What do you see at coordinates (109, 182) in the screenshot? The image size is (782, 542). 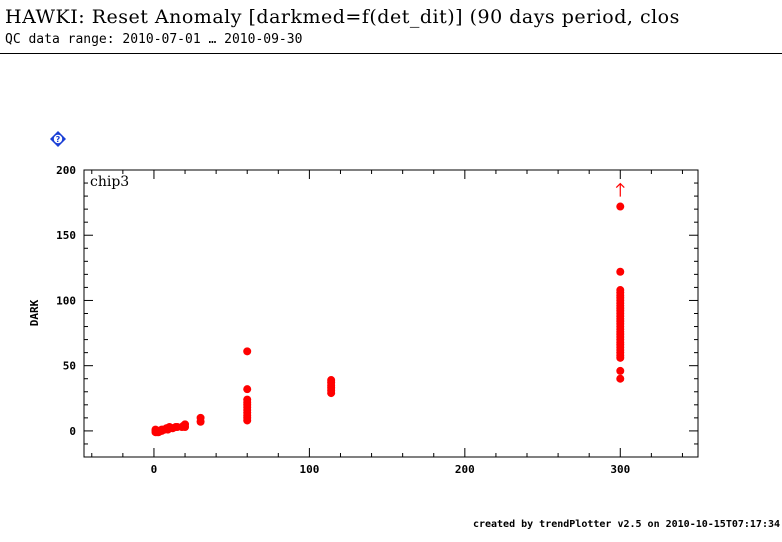 I see `panel-label: chip3` at bounding box center [109, 182].